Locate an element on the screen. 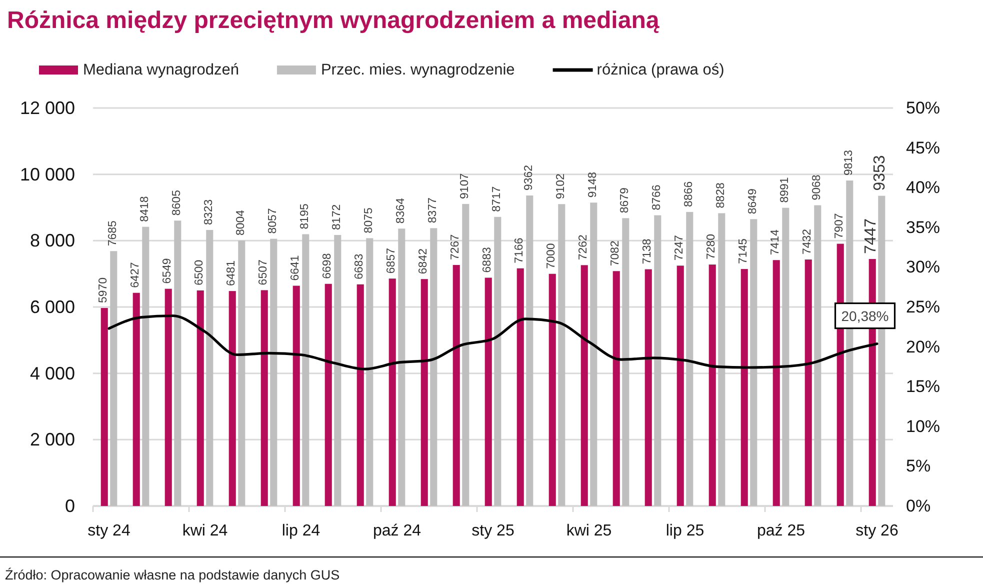 The image size is (983, 587). y2-tick-label: 0% is located at coordinates (918, 506).